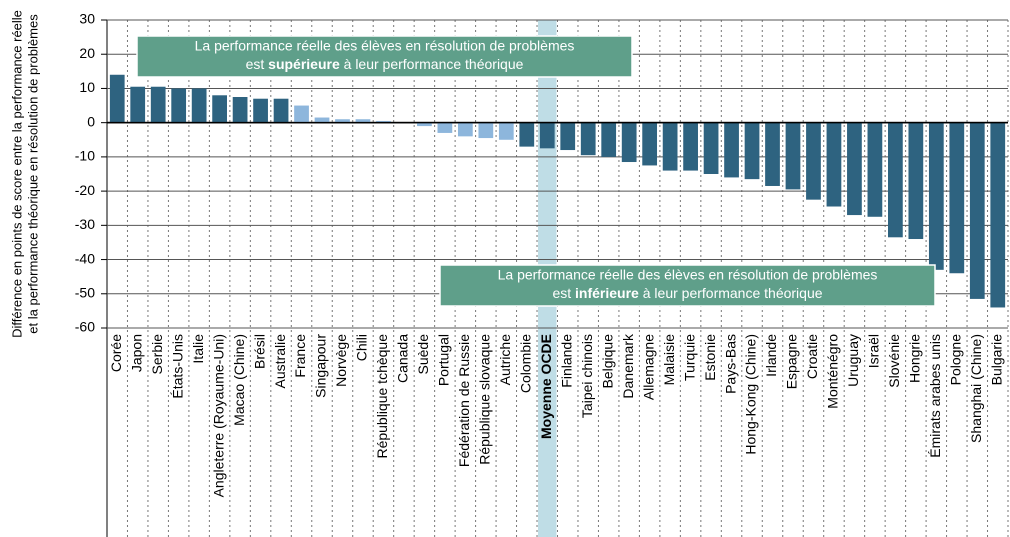  Describe the element at coordinates (239, 380) in the screenshot. I see `x-tick-label: Macao (Chine)` at that location.